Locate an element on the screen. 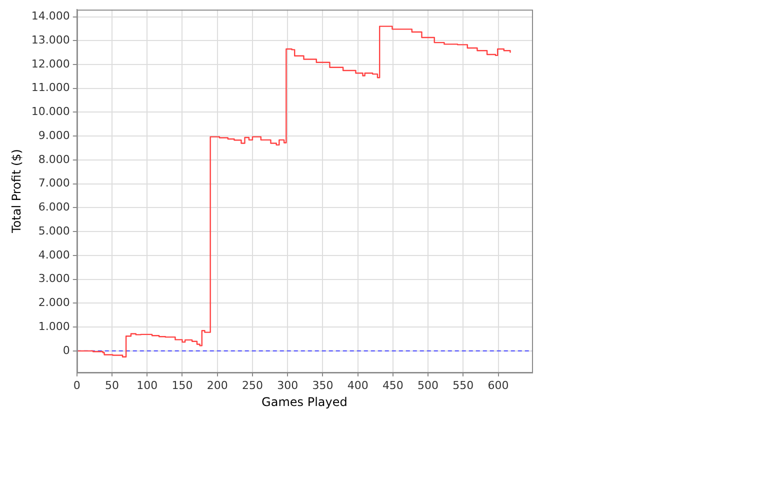 The image size is (768, 480). x-axis-title: Games Played is located at coordinates (305, 401).